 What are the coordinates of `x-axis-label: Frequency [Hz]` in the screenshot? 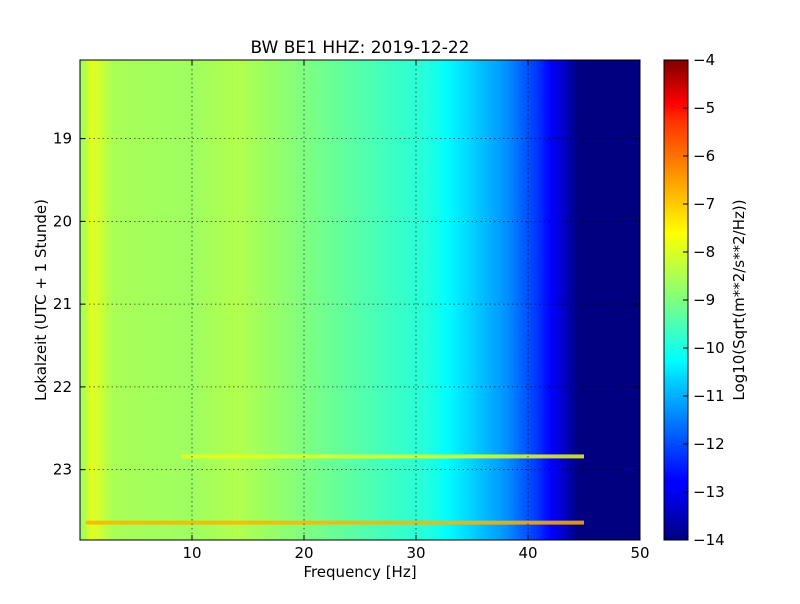 It's located at (359, 572).